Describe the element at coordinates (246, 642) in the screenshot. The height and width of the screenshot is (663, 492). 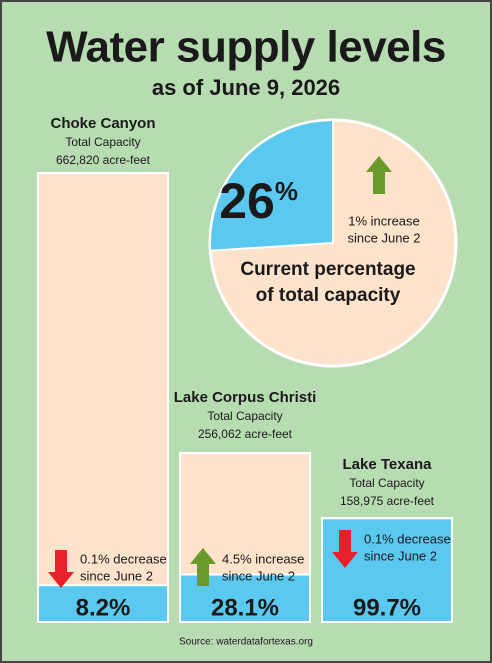
I see `source: Source: waterdatafortexas.org` at that location.